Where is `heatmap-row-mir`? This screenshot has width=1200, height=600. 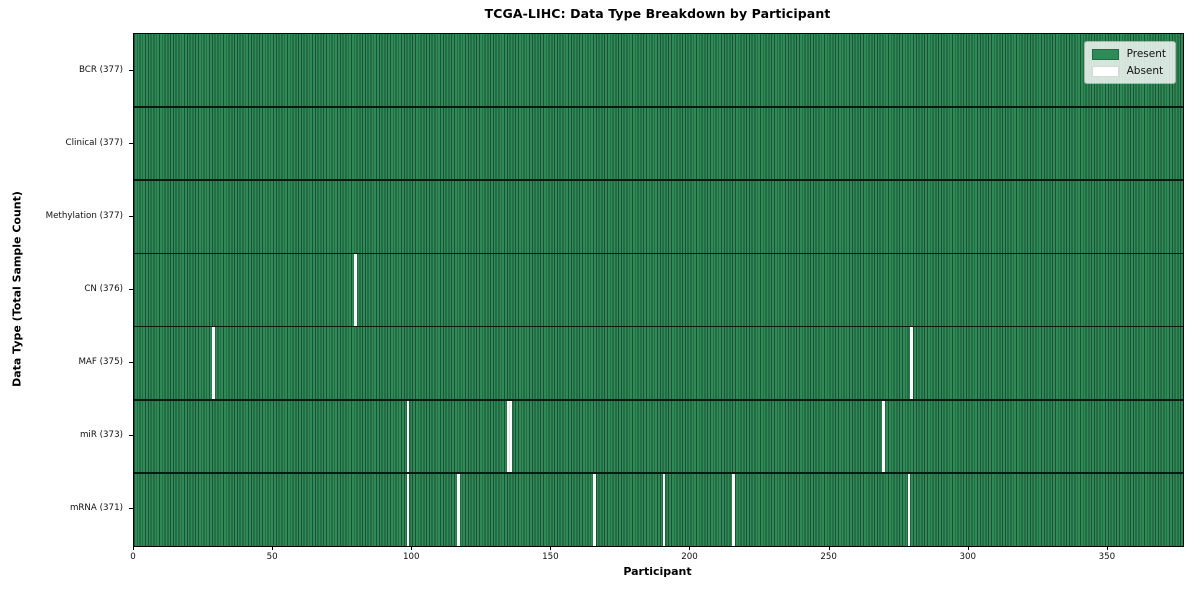
heatmap-row-mir is located at coordinates (658, 436).